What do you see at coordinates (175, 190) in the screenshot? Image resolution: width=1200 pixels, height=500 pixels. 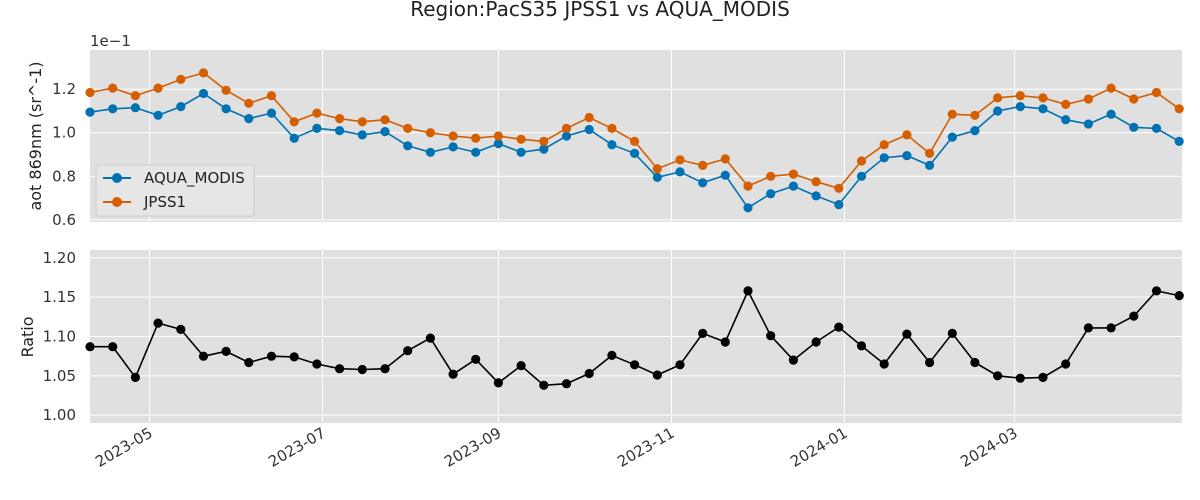 I see `legend: AQUA_MODIS JPSS1` at bounding box center [175, 190].